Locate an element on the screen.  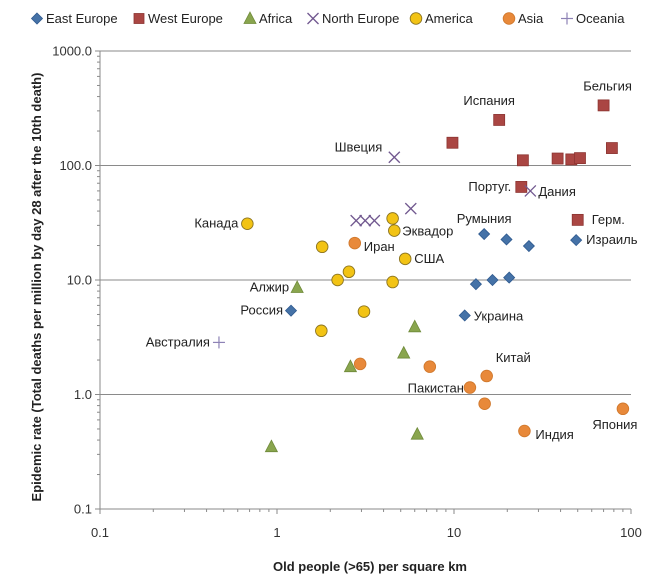
point-label: Румыния is located at coordinates (484, 218).